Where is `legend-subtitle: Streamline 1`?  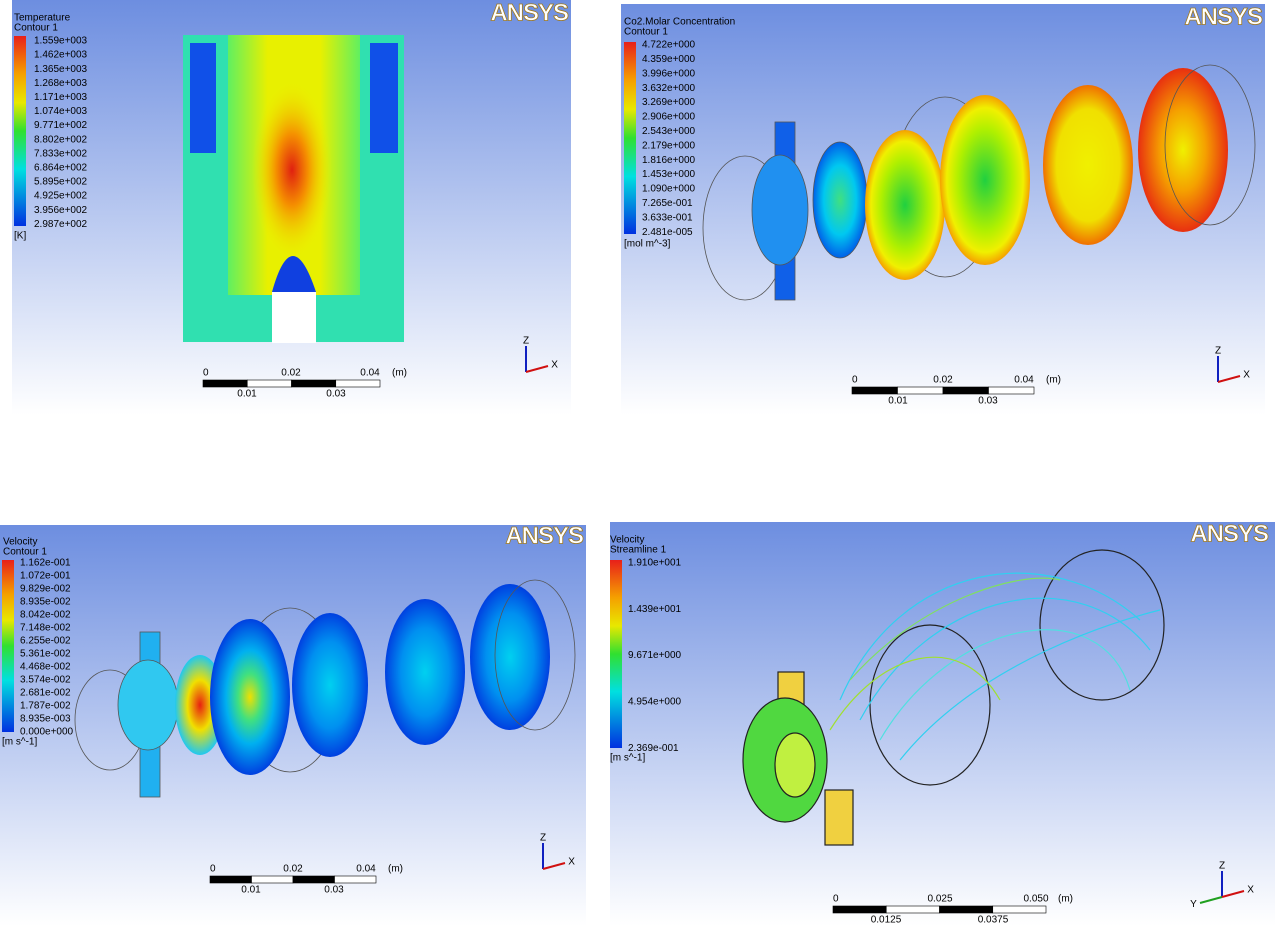
legend-subtitle: Streamline 1 is located at coordinates (638, 550).